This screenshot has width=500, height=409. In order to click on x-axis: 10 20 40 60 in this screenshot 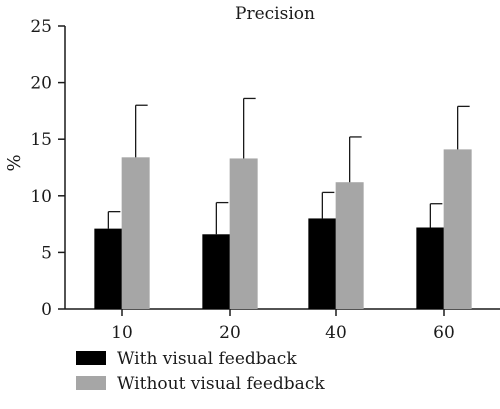, I will do `click(282, 325)`.